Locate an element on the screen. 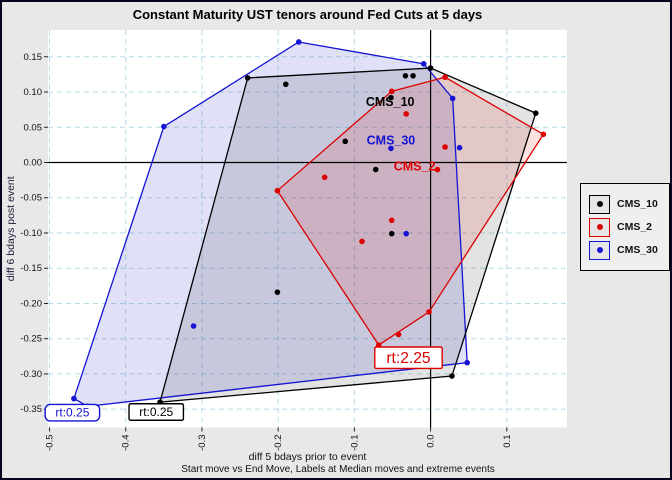 The image size is (672, 480). legend-label: CMS_2 is located at coordinates (635, 227).